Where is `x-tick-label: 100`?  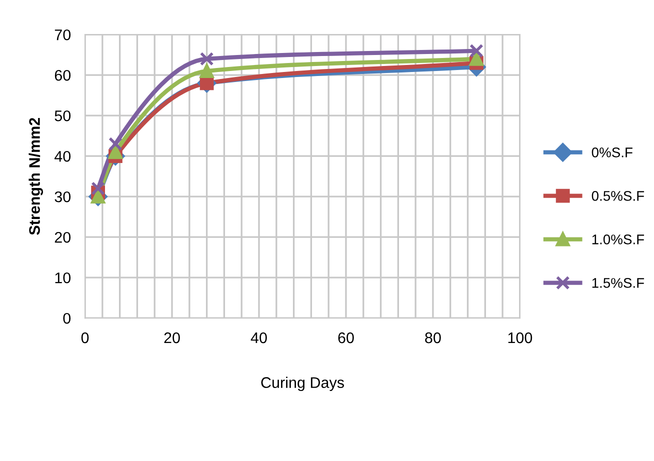 x-tick-label: 100 is located at coordinates (520, 338).